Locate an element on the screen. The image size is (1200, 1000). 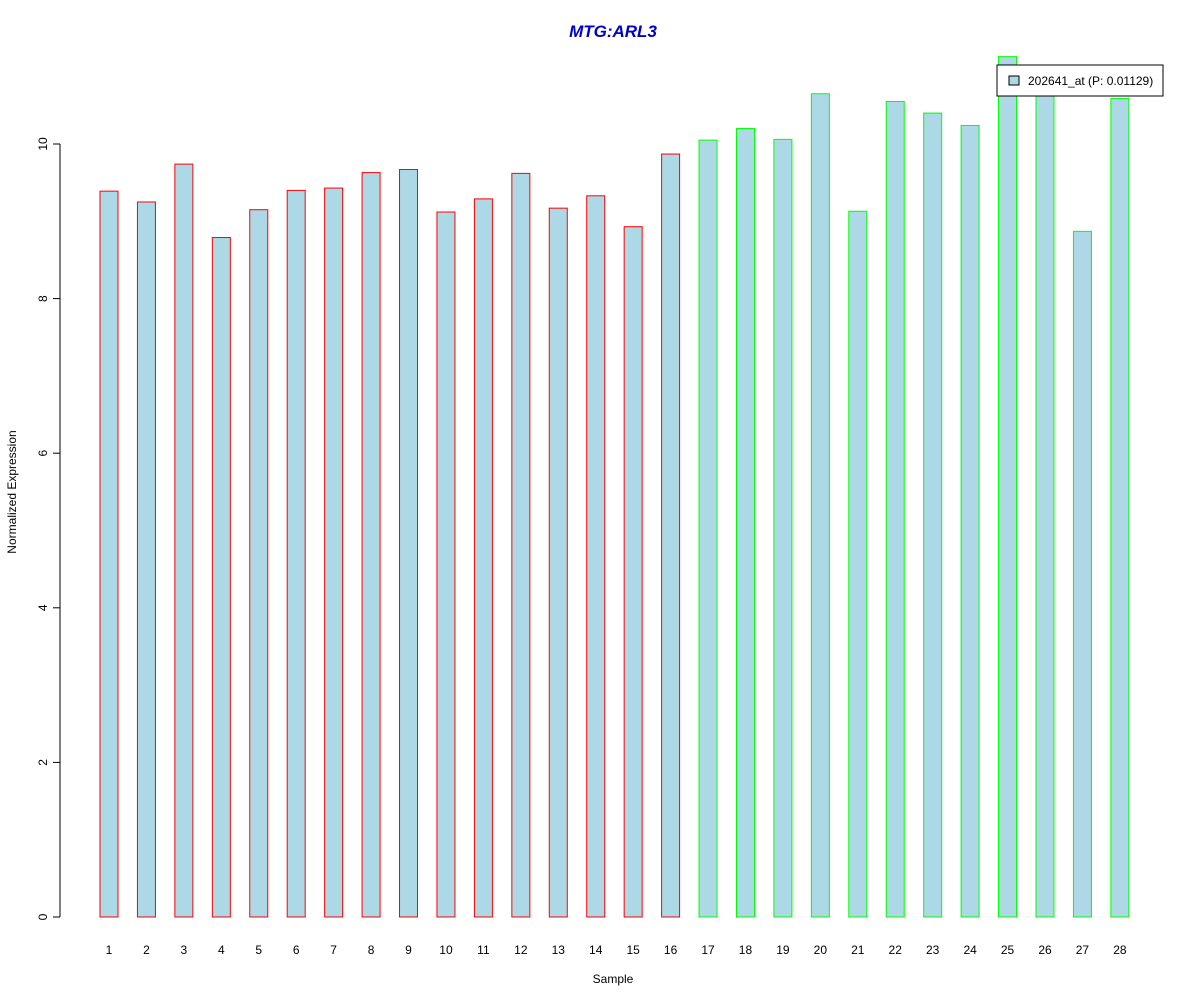
y-tick-label: 10 is located at coordinates (43, 144).